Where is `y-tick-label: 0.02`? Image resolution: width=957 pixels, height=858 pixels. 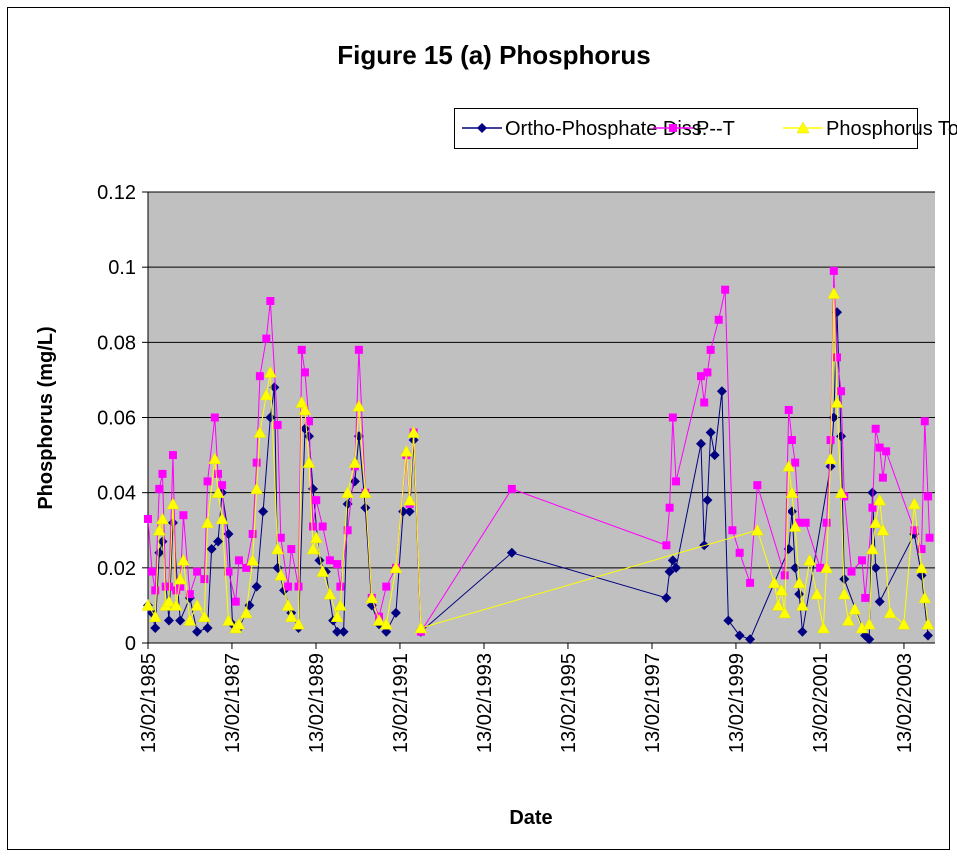
y-tick-label: 0.02 is located at coordinates (116, 569).